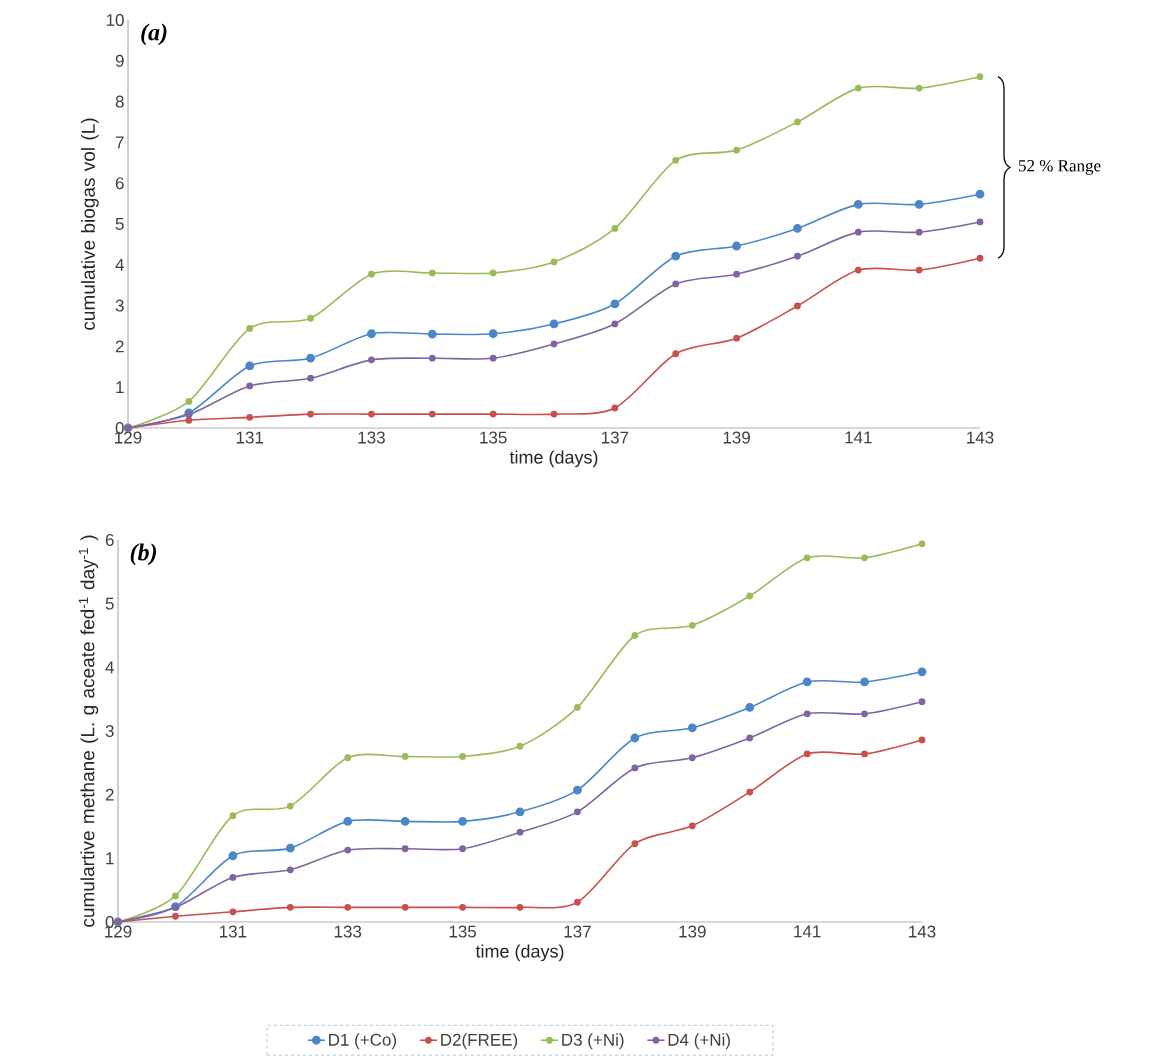  What do you see at coordinates (1059, 167) in the screenshot?
I see `text: 52 % Range` at bounding box center [1059, 167].